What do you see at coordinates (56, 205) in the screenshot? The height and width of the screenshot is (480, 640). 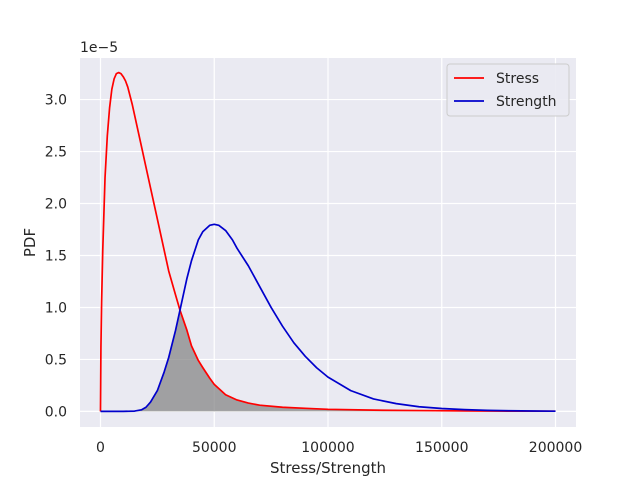 I see `y-tick-label: 2.0` at bounding box center [56, 205].